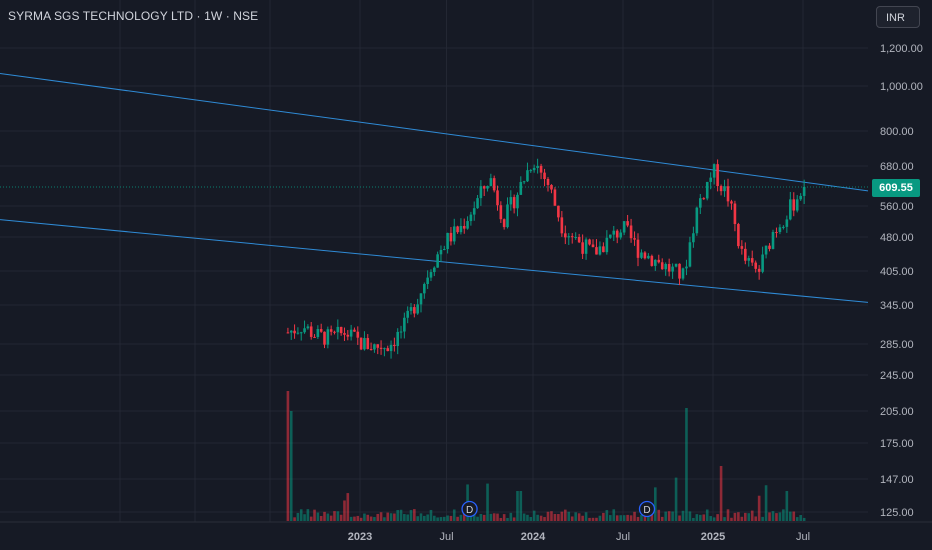 The image size is (932, 550). Describe the element at coordinates (901, 87) in the screenshot. I see `y-tick-label: 1,000.00` at that location.